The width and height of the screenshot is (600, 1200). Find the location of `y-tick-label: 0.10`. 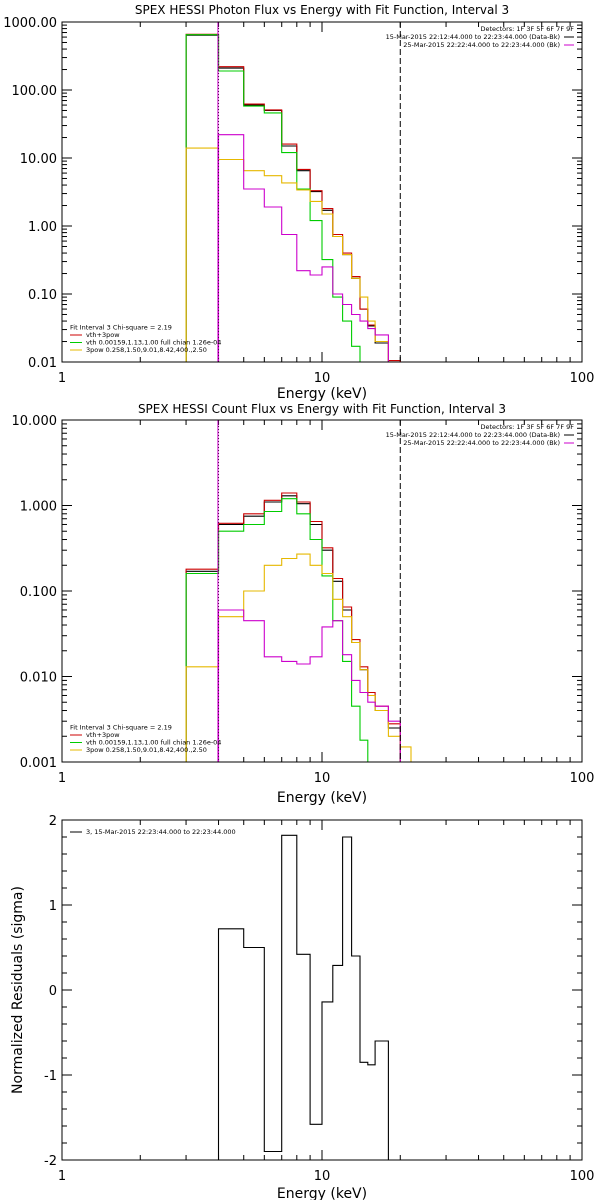

y-tick-label: 0.10 is located at coordinates (42, 295).